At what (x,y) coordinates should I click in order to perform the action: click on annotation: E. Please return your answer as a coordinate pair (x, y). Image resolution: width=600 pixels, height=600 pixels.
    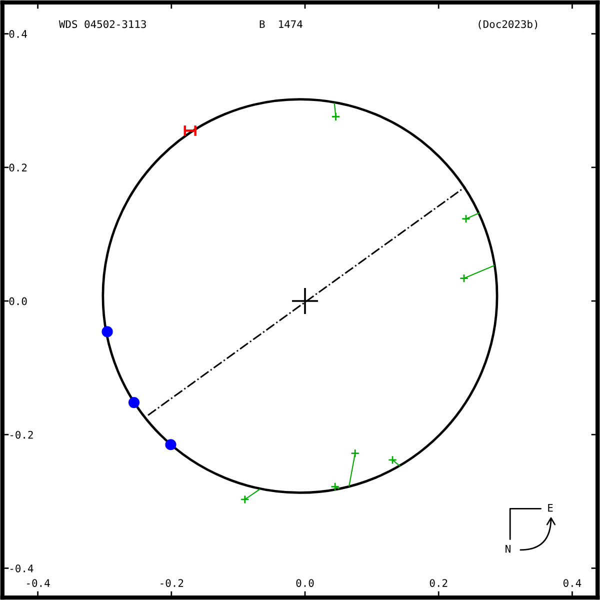
    Looking at the image, I should click on (550, 508).